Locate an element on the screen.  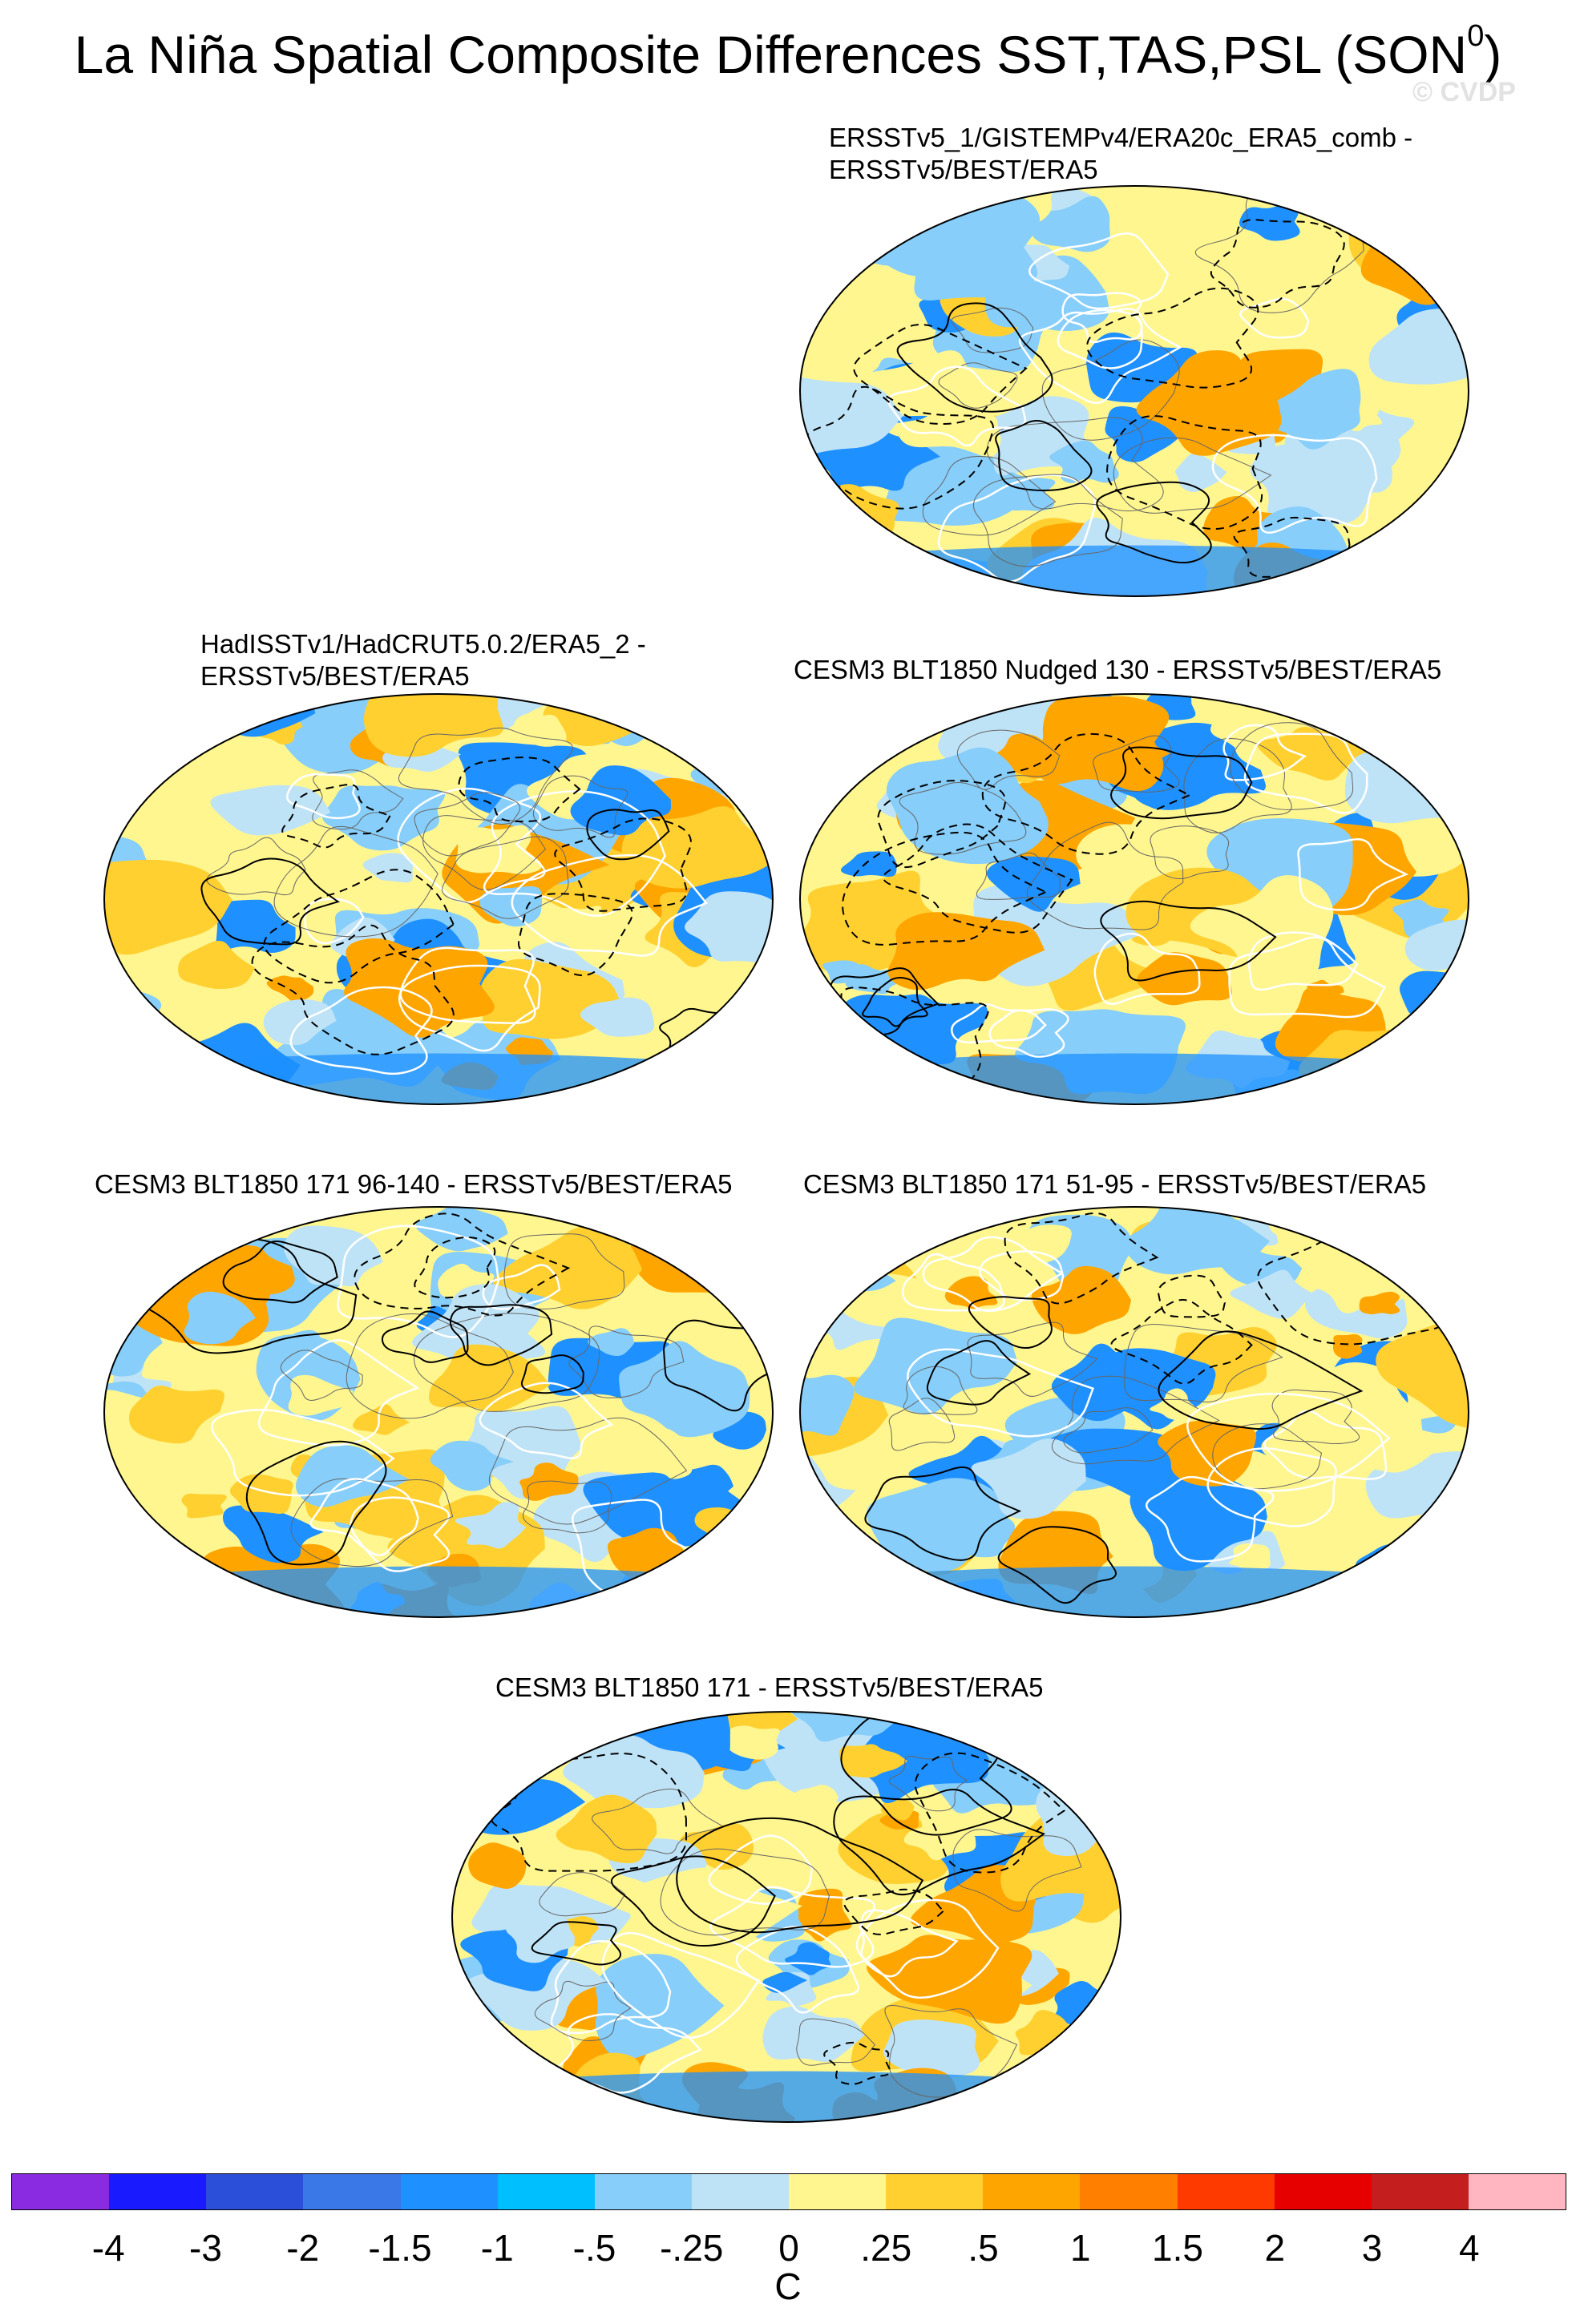
colorbar-tick-13: 3 is located at coordinates (1372, 2248).